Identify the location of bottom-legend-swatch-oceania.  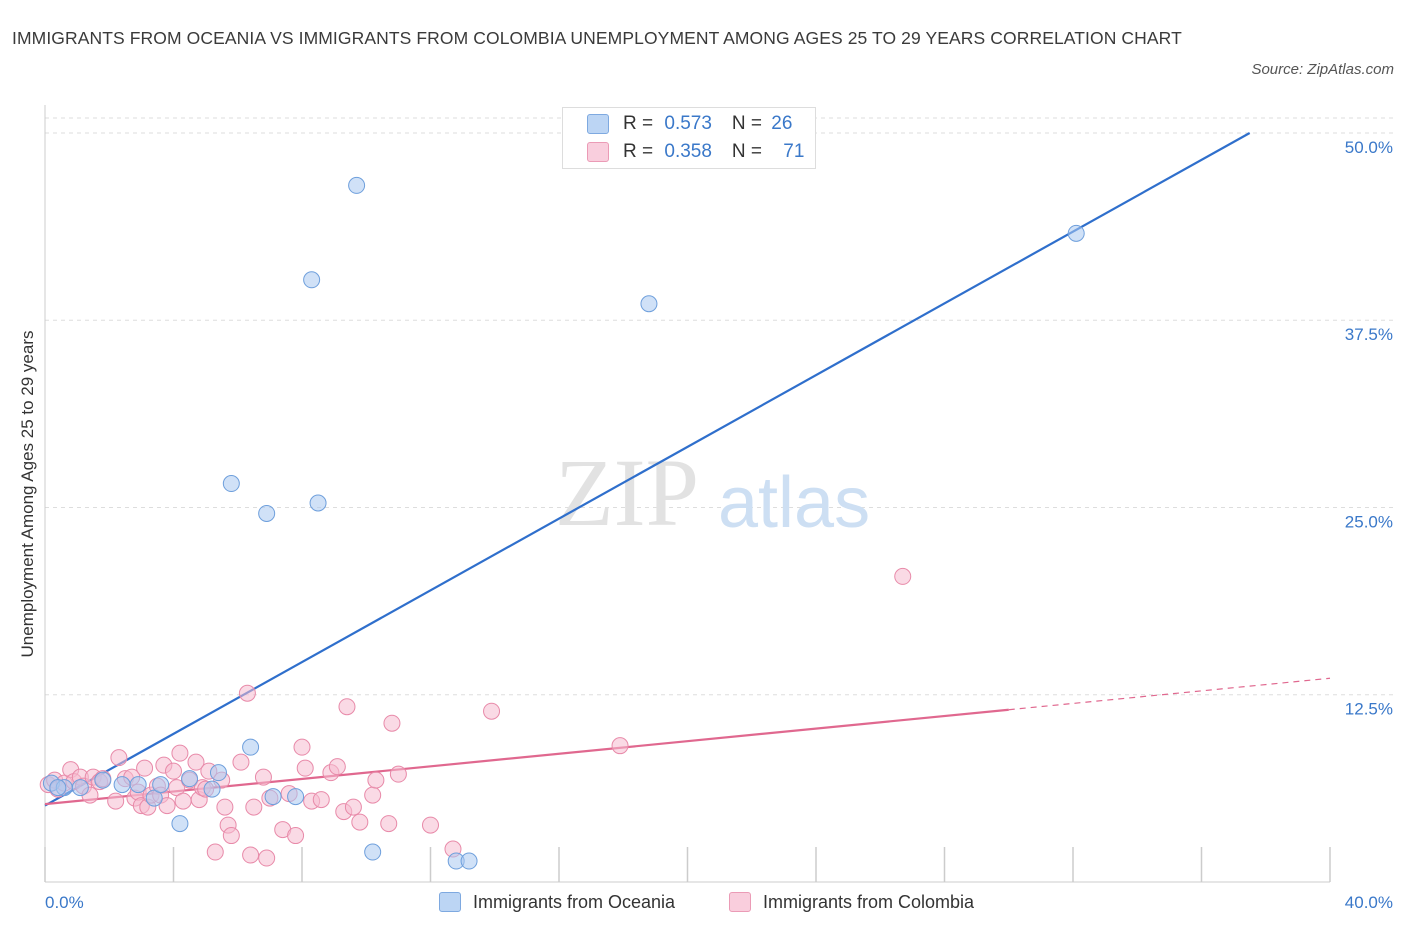
(450, 902).